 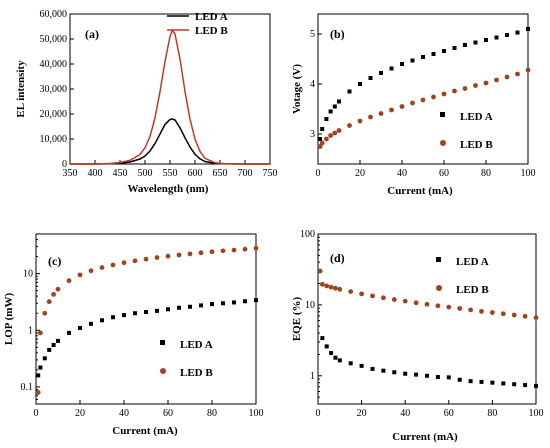 I want to click on y-tick-label: 1, so click(x=30, y=330).